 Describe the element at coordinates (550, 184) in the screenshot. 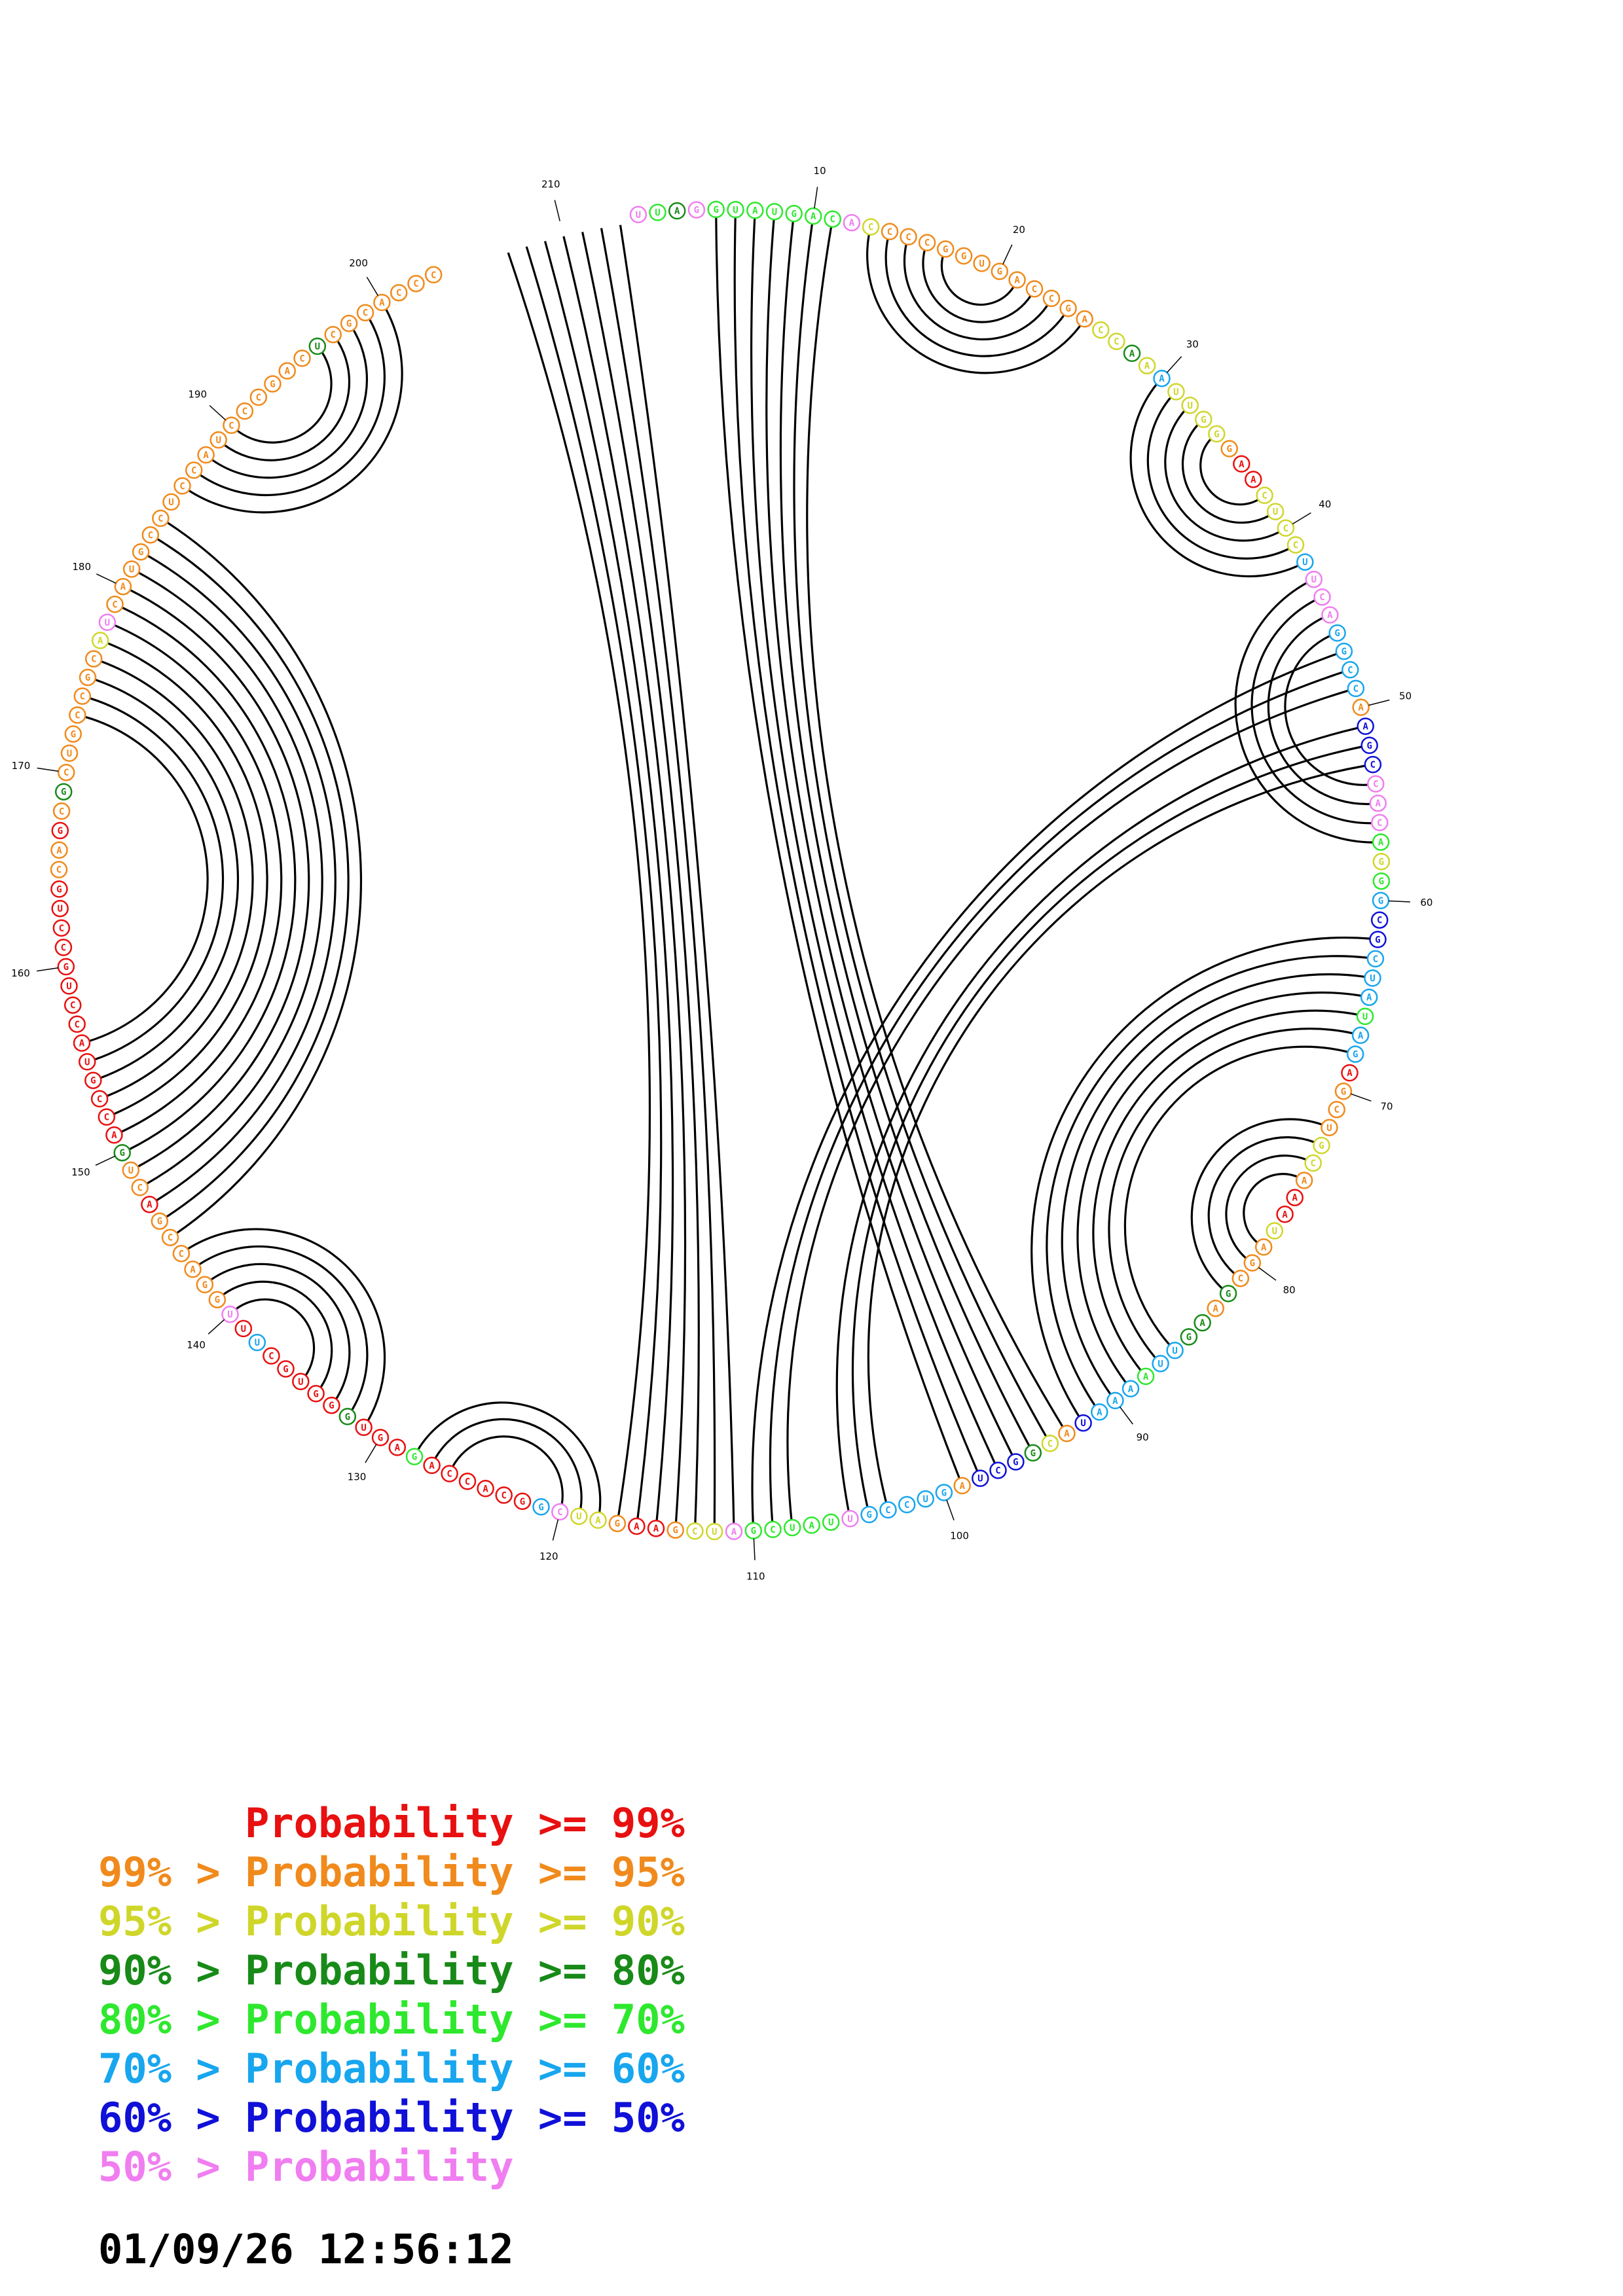

I see `position-label: 210` at that location.